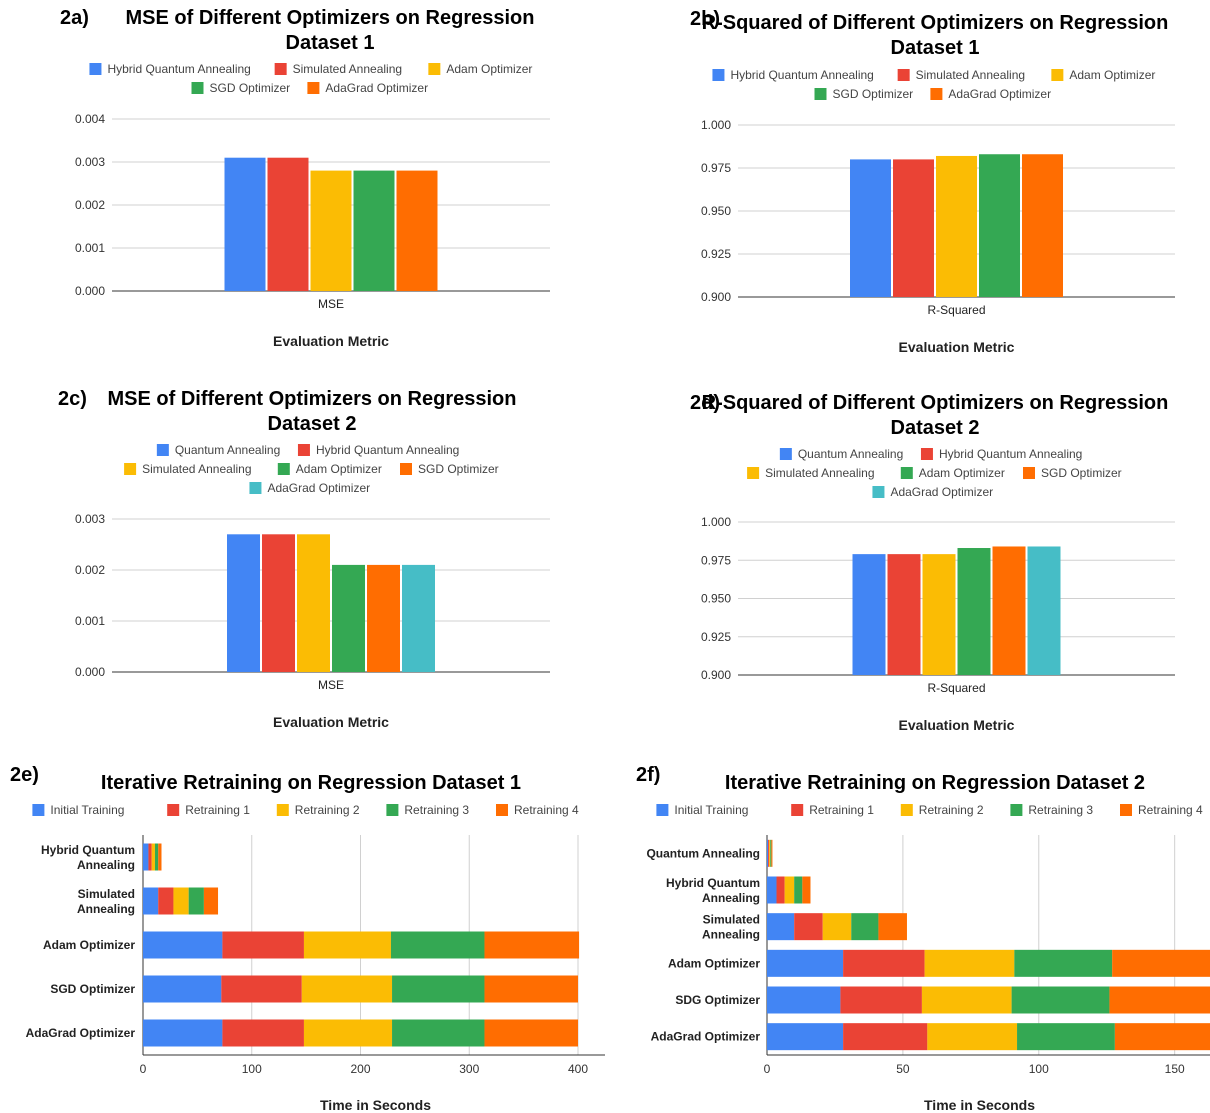  What do you see at coordinates (716, 522) in the screenshot?
I see `y-tick-label: 1.000` at bounding box center [716, 522].